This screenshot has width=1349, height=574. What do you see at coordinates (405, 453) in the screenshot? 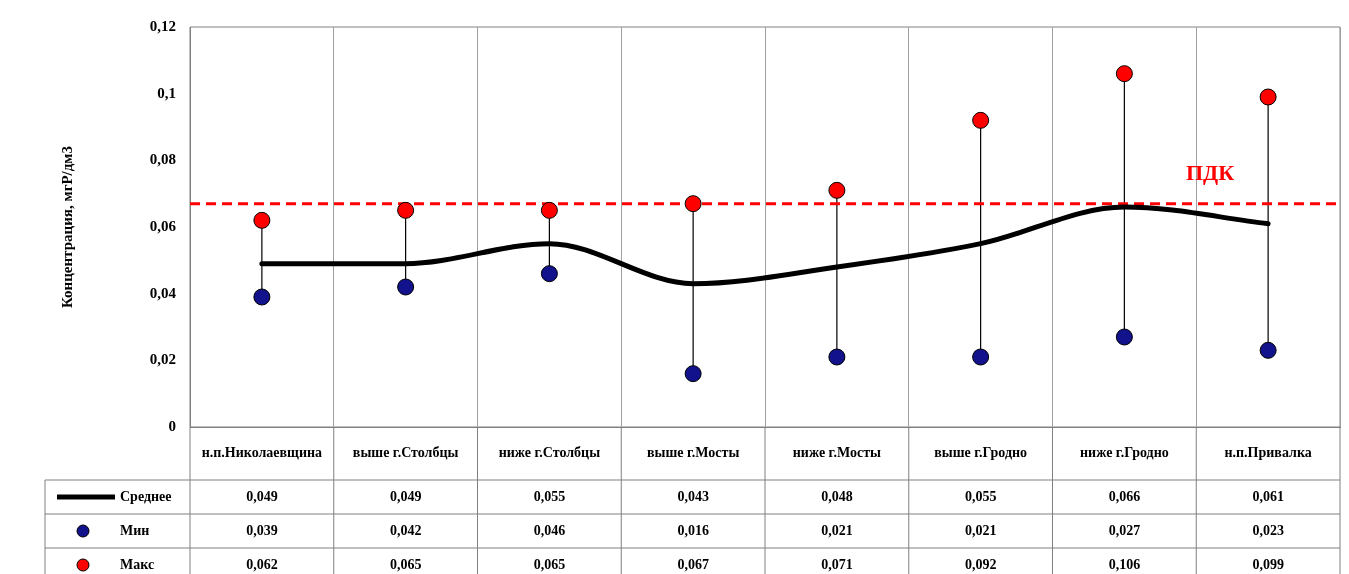
I see `x-tick-label: выше г.Столбцы` at bounding box center [405, 453].